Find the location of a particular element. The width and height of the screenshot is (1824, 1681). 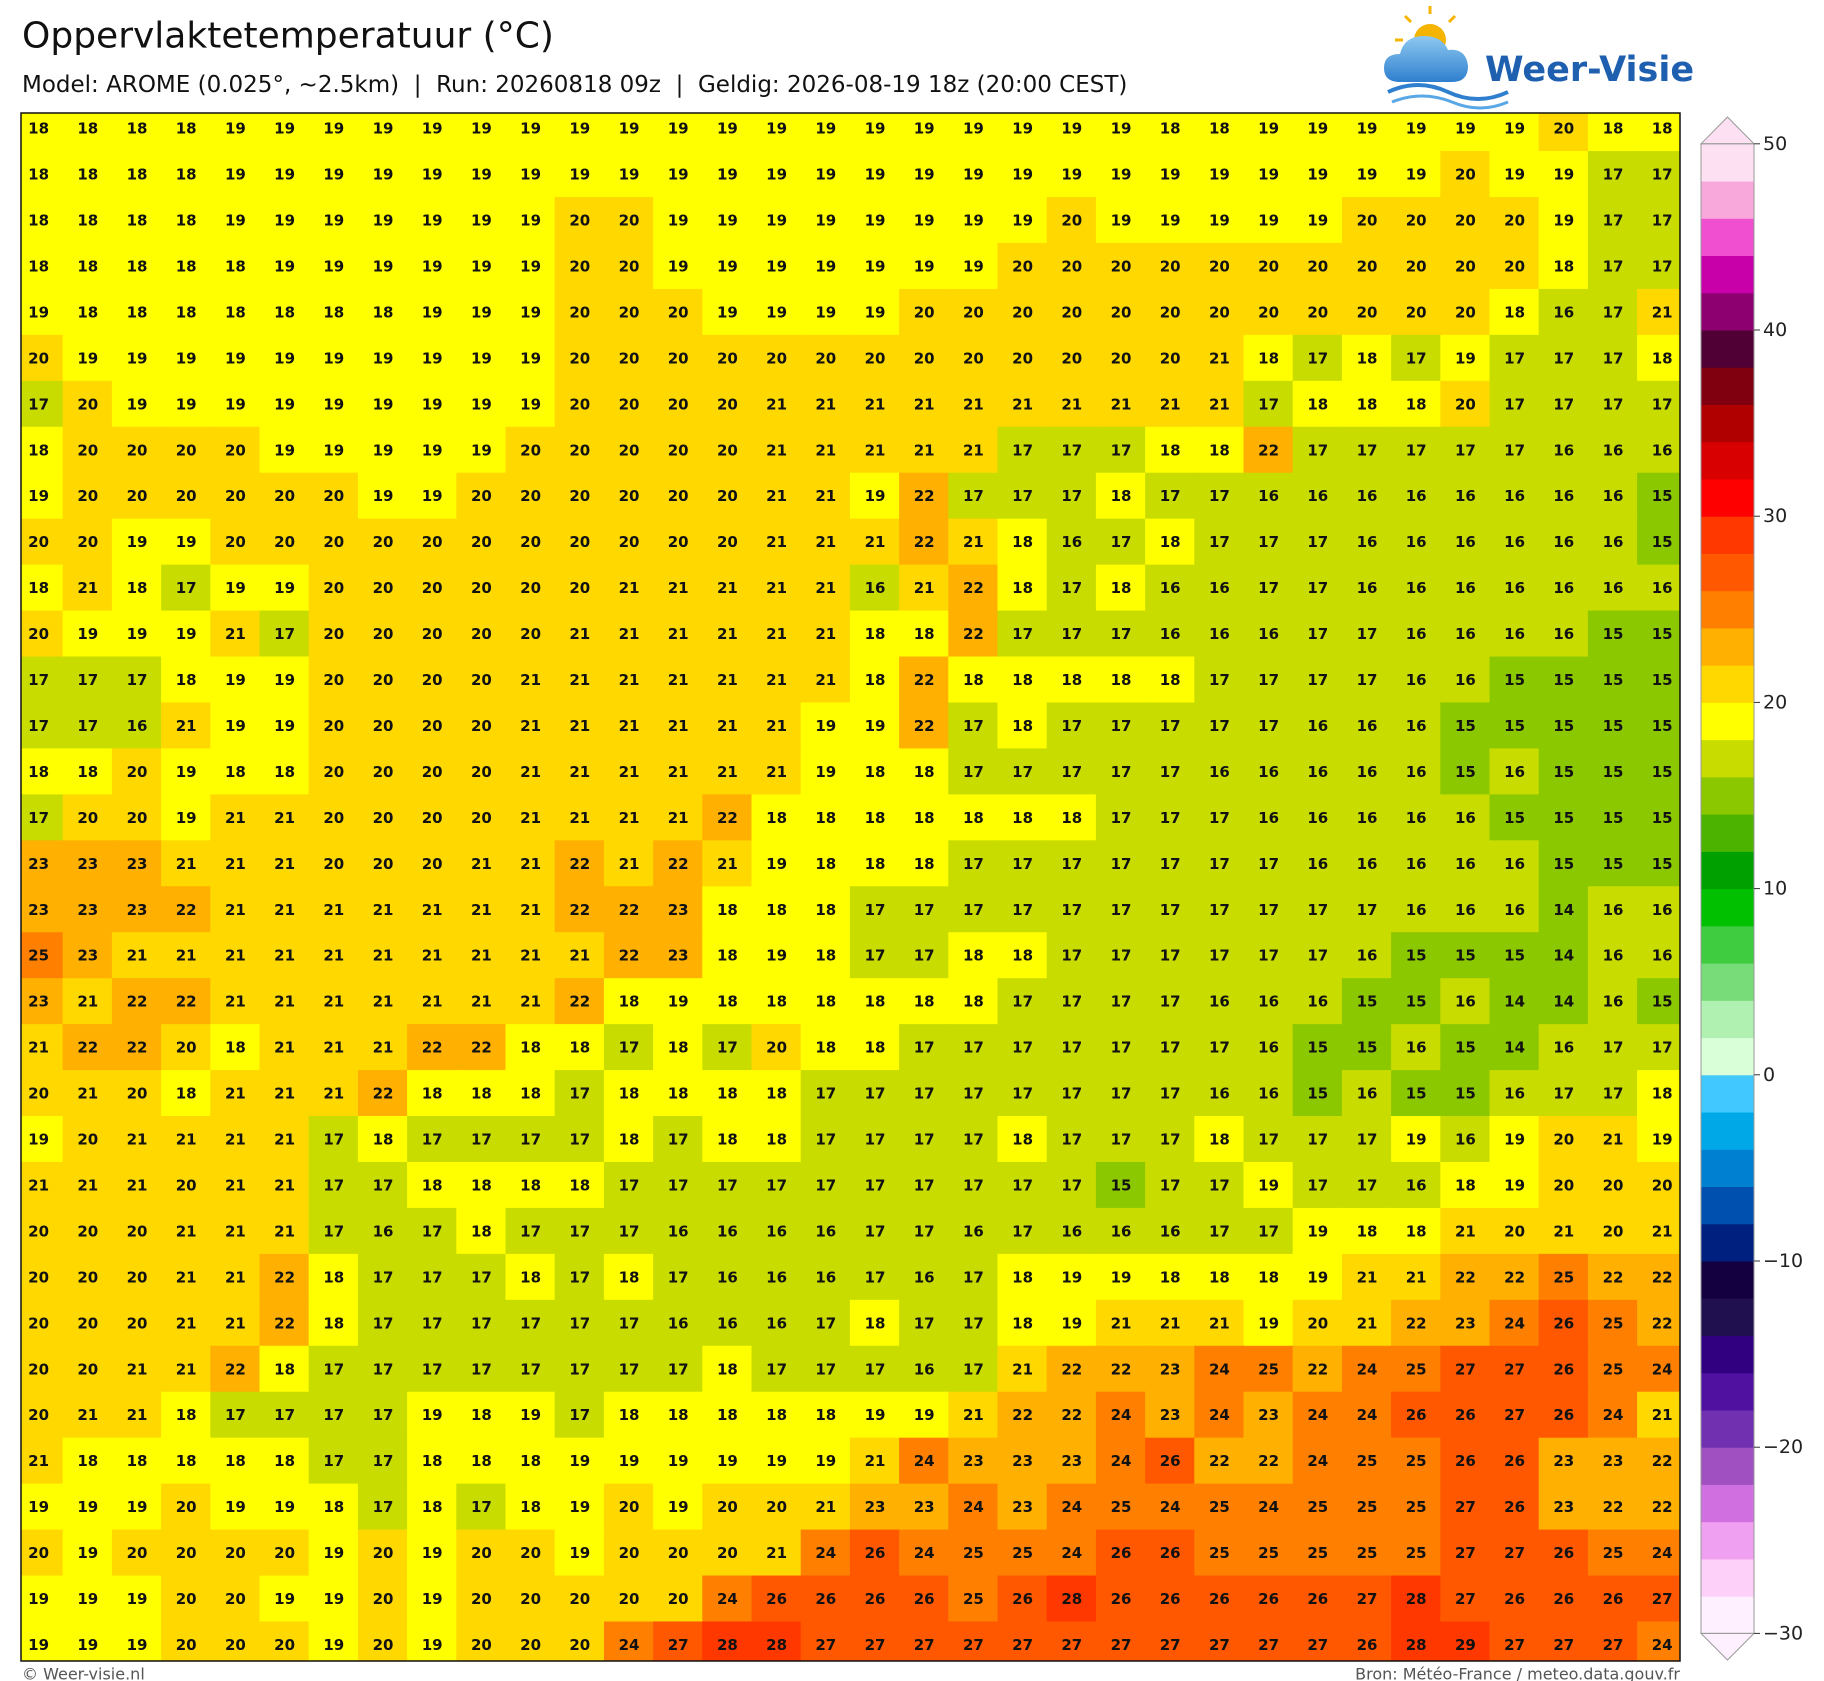

temperature-label: 24 is located at coordinates (1170, 1507).